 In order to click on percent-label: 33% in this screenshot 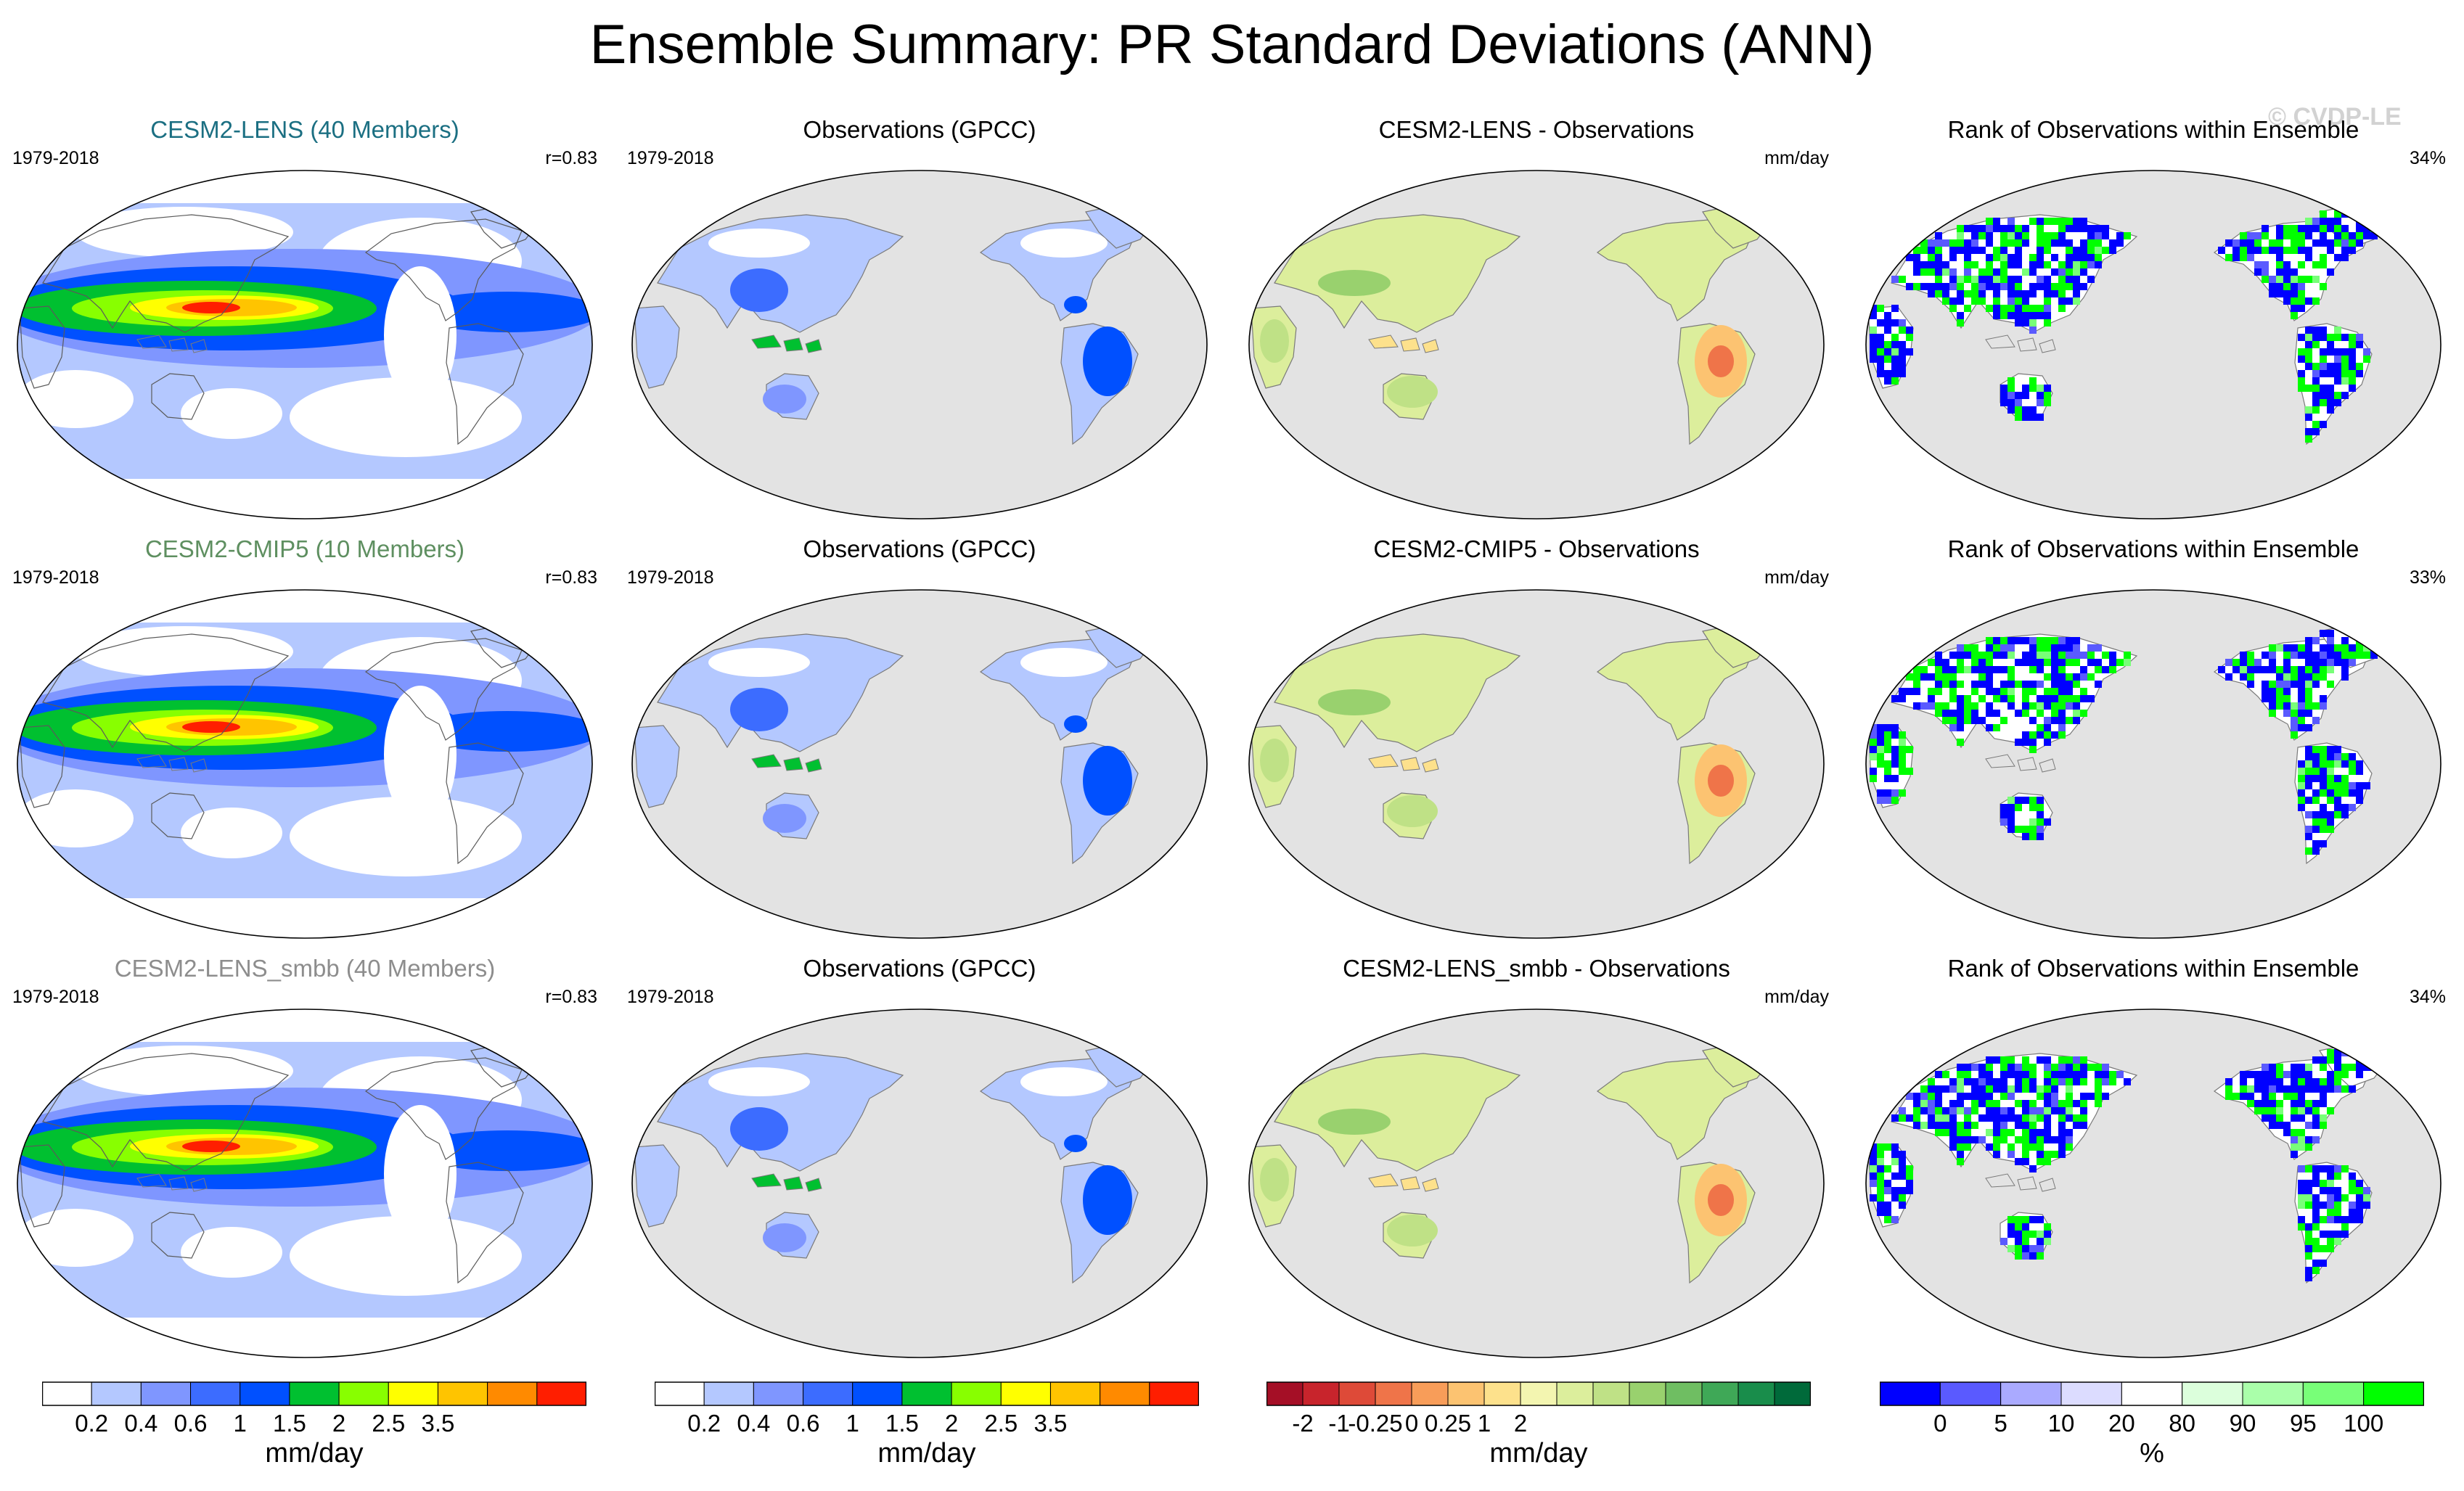, I will do `click(2427, 577)`.